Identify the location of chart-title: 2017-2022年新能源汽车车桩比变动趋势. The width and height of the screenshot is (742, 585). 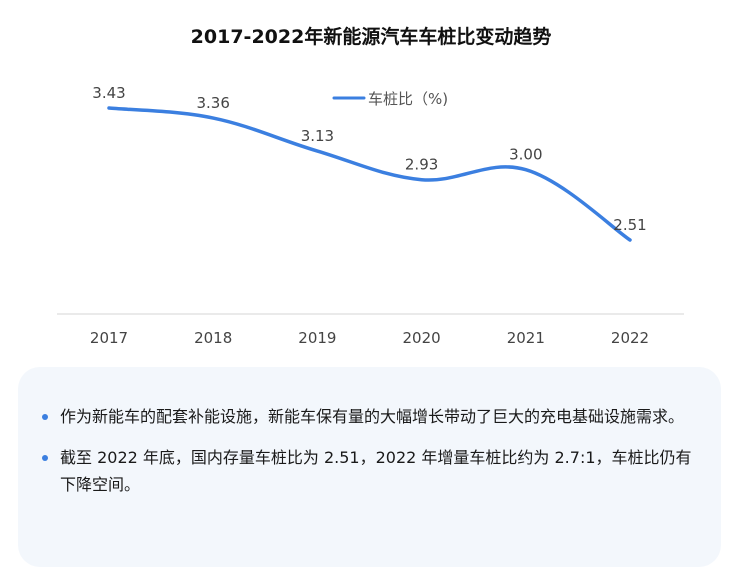
(371, 37).